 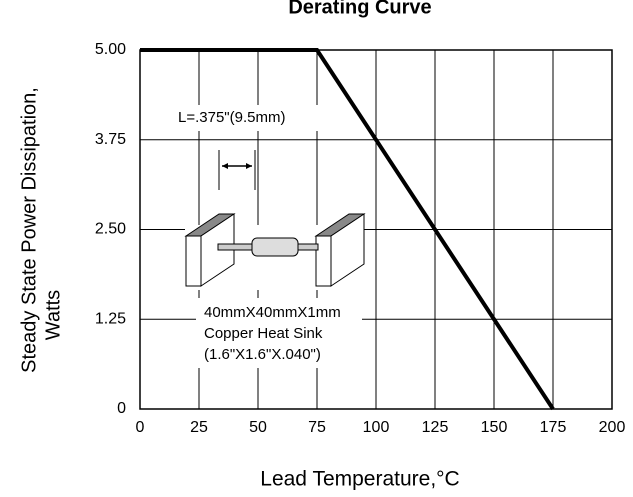 What do you see at coordinates (53, 315) in the screenshot?
I see `y-axis-label-line: Watts` at bounding box center [53, 315].